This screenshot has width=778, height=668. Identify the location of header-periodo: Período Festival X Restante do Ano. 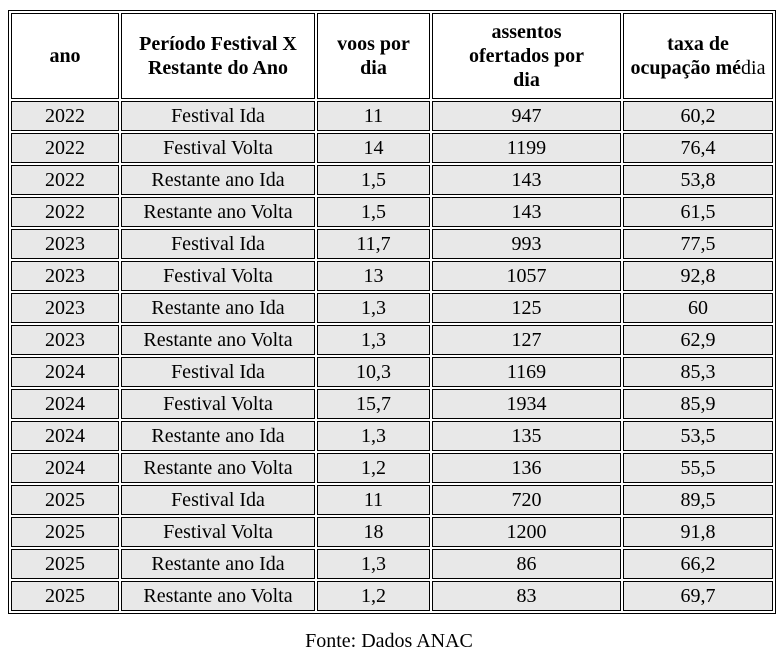
(218, 56).